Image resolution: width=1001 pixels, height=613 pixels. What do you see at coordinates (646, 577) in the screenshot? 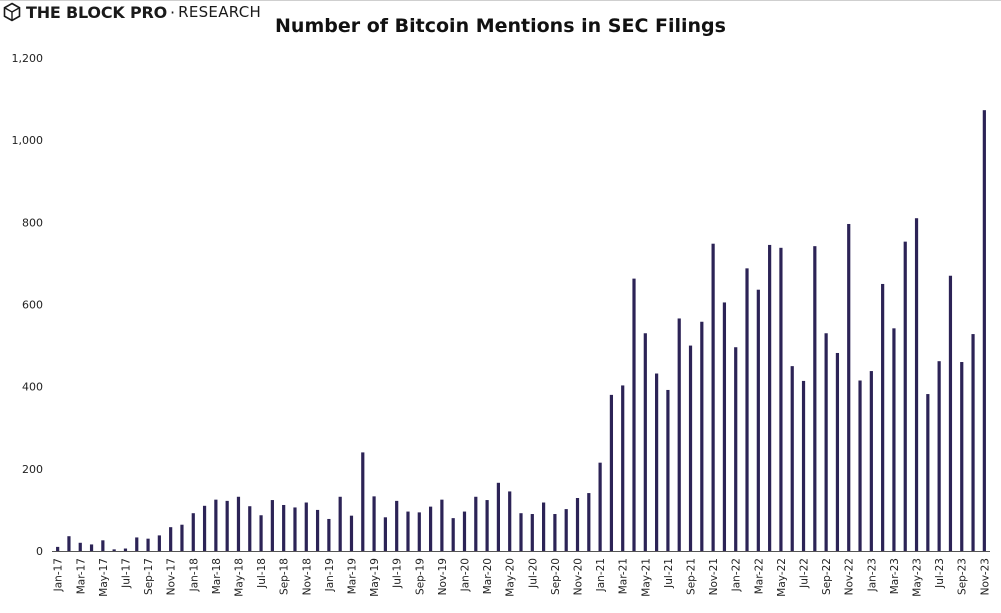
I see `x-tick-label: May-21` at bounding box center [646, 577].